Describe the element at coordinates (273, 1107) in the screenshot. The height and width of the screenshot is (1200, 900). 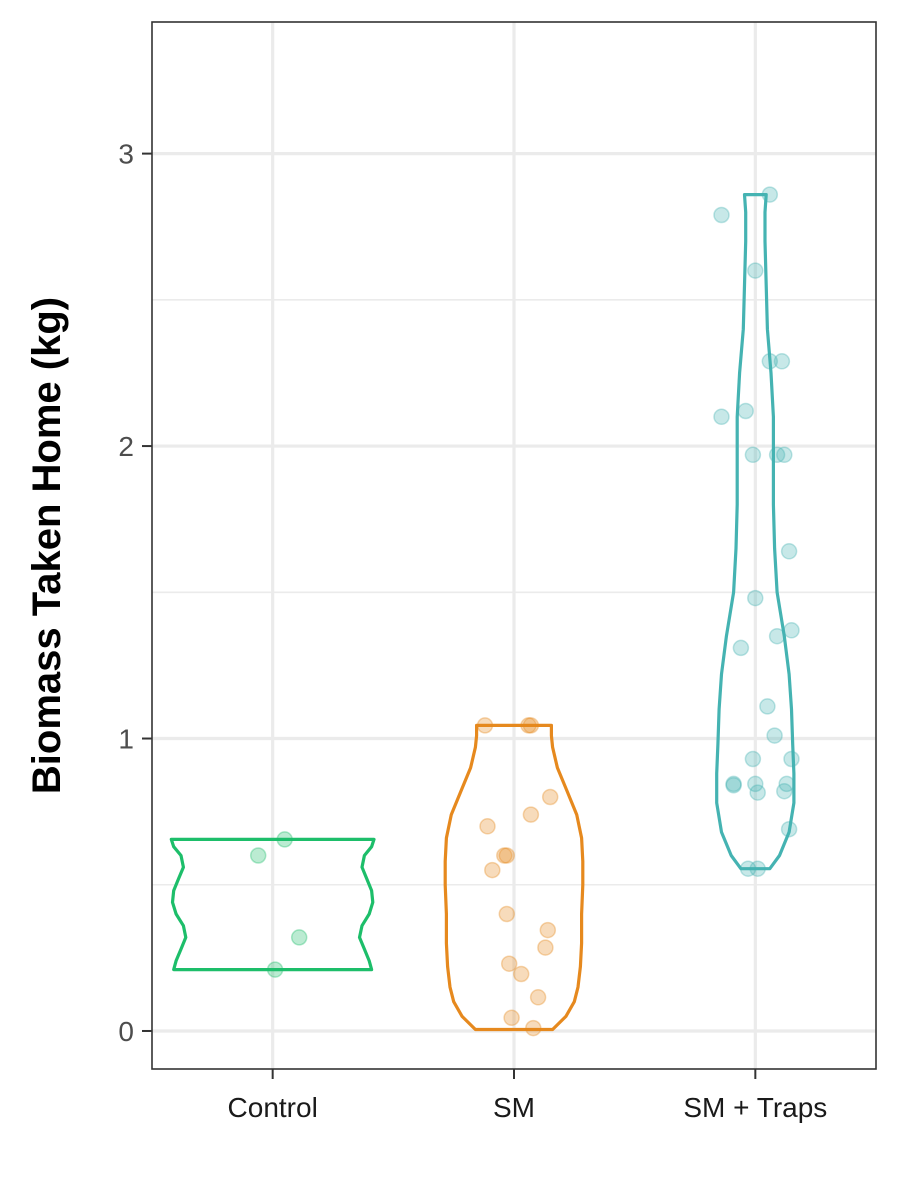
I see `x-tick-label: Control` at that location.